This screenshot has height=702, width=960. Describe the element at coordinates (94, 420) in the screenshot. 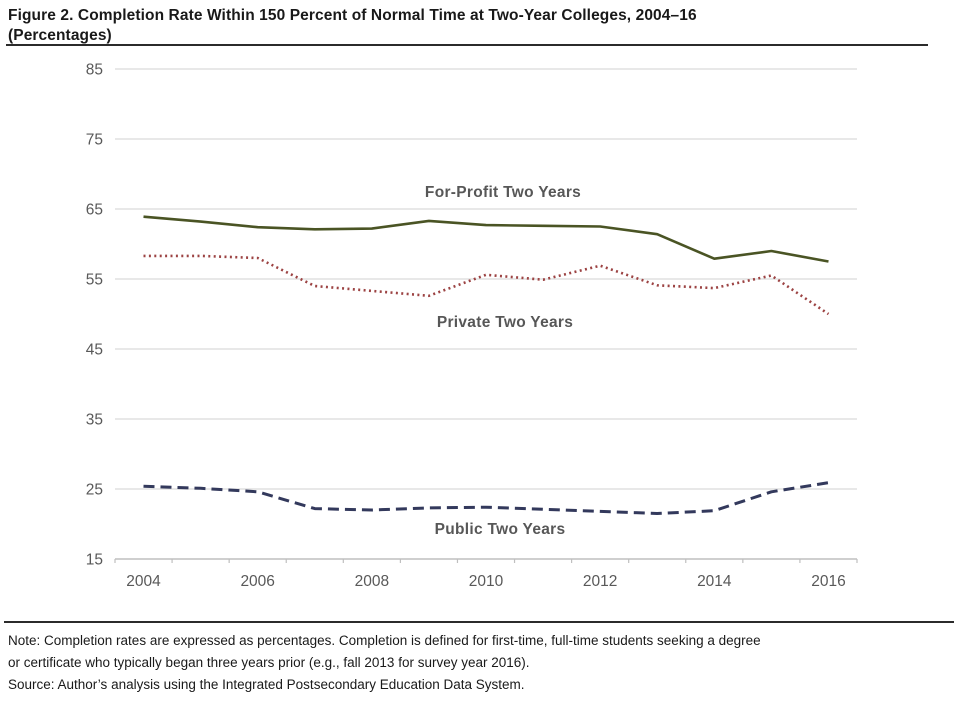

I see `y-tick-label-35: 35` at that location.